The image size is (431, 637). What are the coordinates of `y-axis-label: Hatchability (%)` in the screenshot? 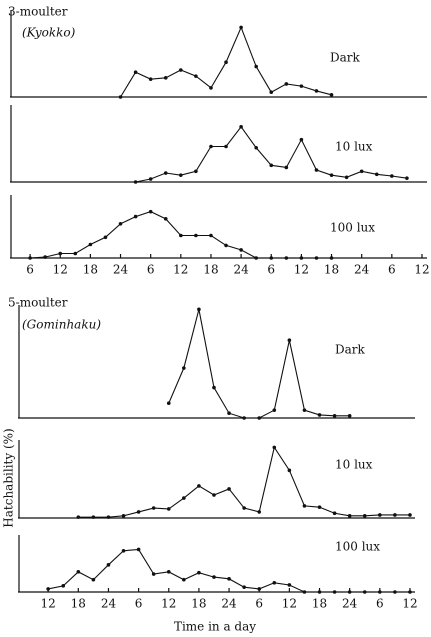 It's located at (9, 477).